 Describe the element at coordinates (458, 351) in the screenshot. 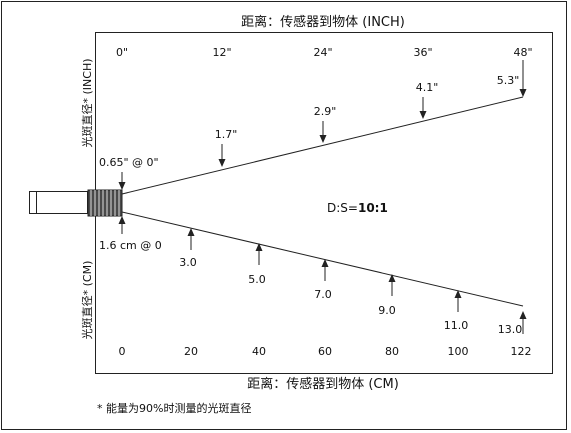

I see `tick-cm: 100` at that location.